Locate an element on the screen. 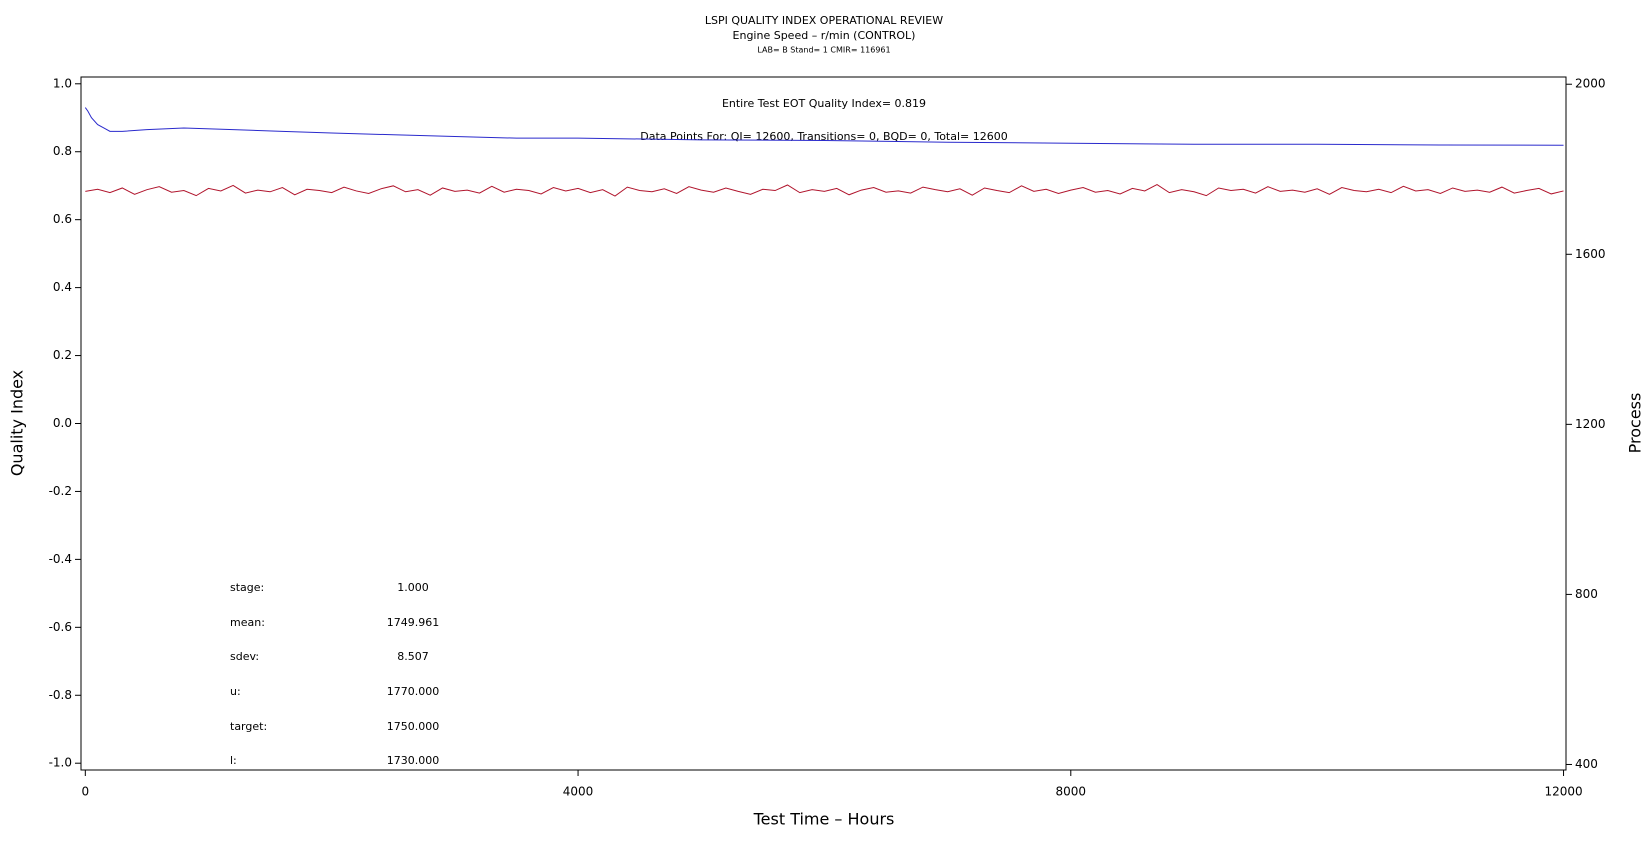 This screenshot has height=845, width=1648. stat-value: 1770.000 is located at coordinates (413, 691).